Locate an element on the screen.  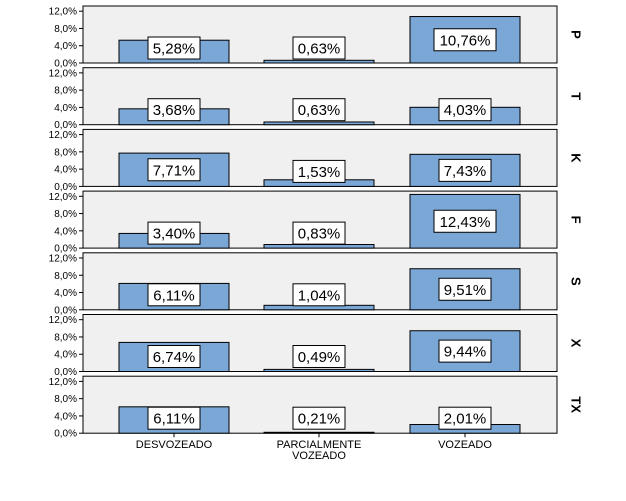
facet-label: T is located at coordinates (576, 96).